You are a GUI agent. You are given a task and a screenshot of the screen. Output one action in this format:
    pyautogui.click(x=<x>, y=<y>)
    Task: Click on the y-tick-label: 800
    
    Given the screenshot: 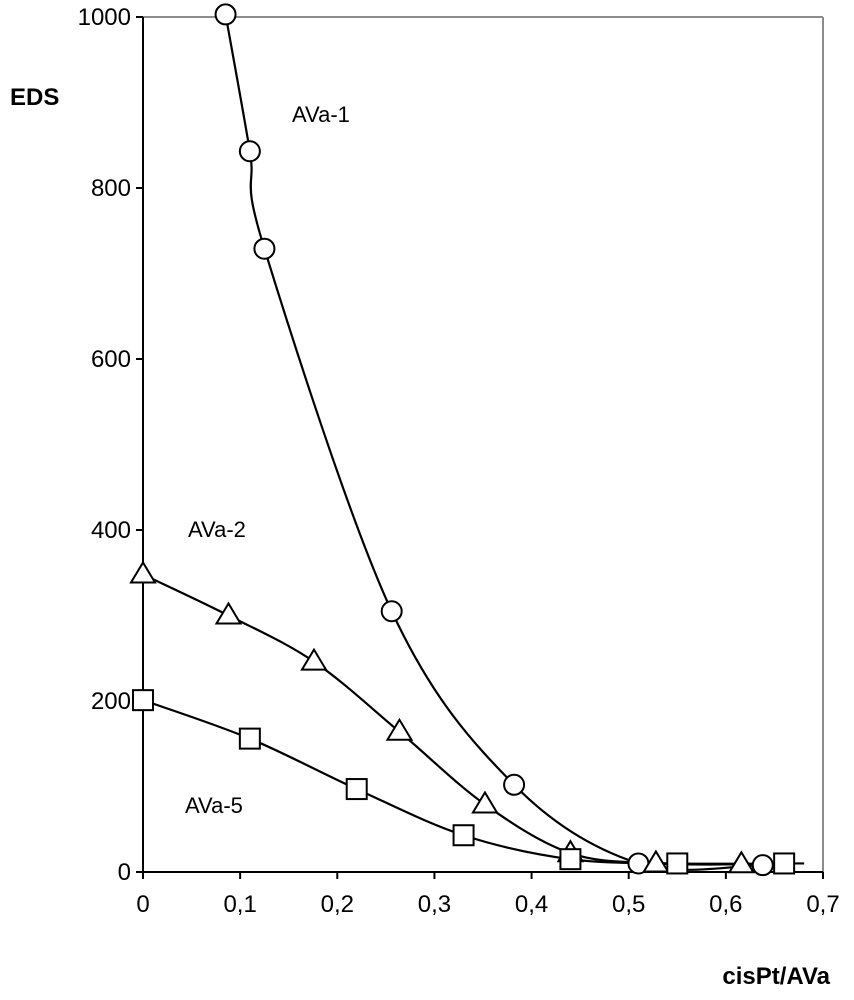 What is the action you would take?
    pyautogui.click(x=111, y=188)
    